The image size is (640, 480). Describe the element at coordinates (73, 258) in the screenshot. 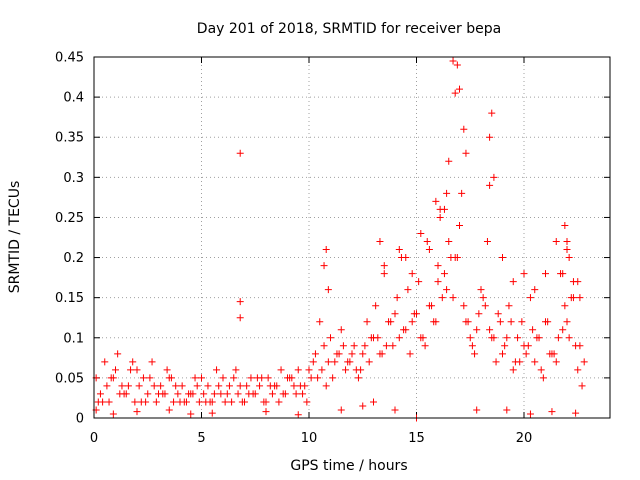

I see `y-tick-label: 0.2` at that location.